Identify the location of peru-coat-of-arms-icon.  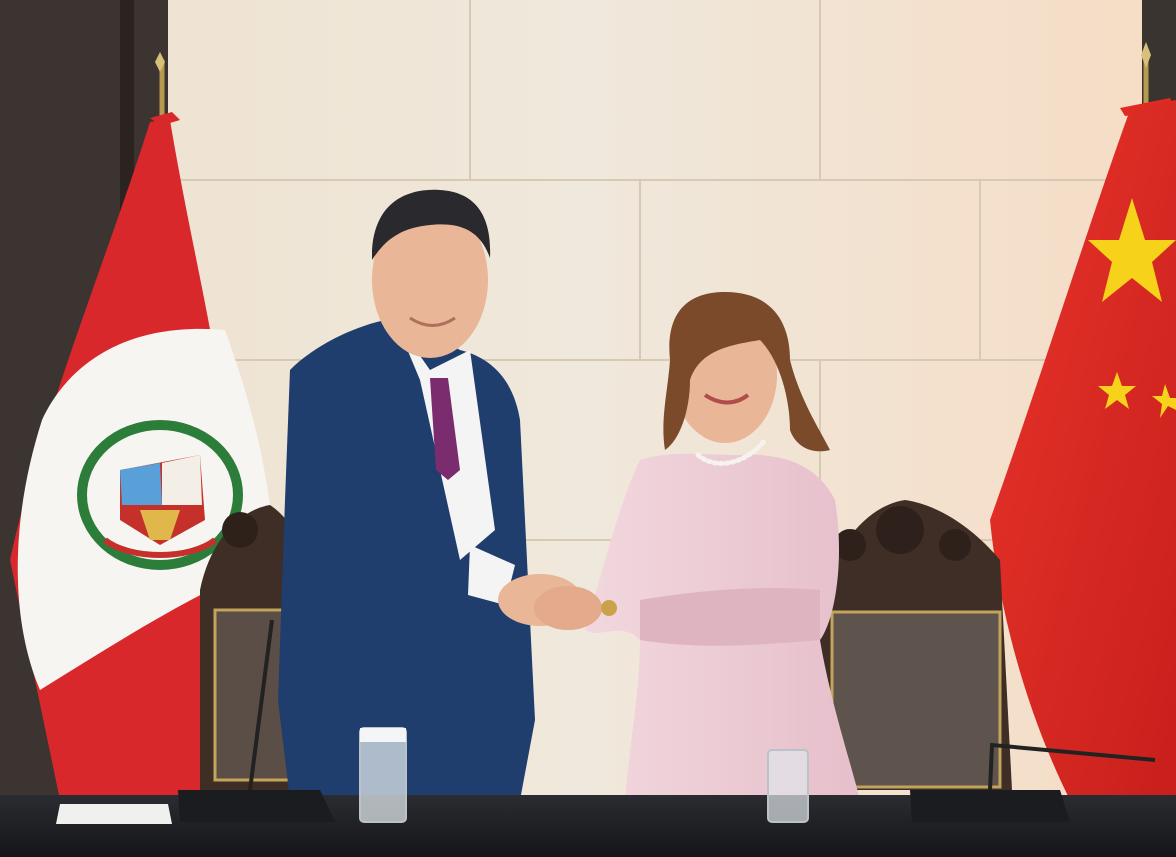
(160, 495).